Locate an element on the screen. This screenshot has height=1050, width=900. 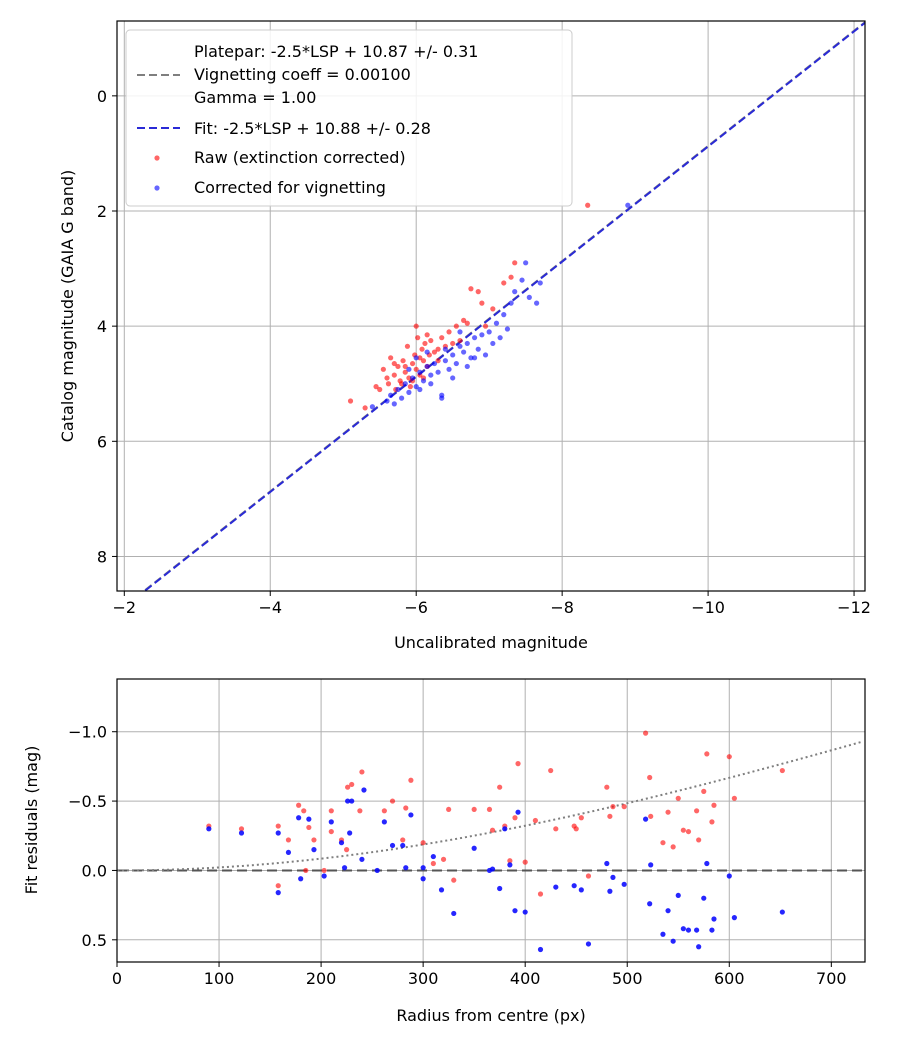
bottom-xtick-label: 200 is located at coordinates (321, 978).